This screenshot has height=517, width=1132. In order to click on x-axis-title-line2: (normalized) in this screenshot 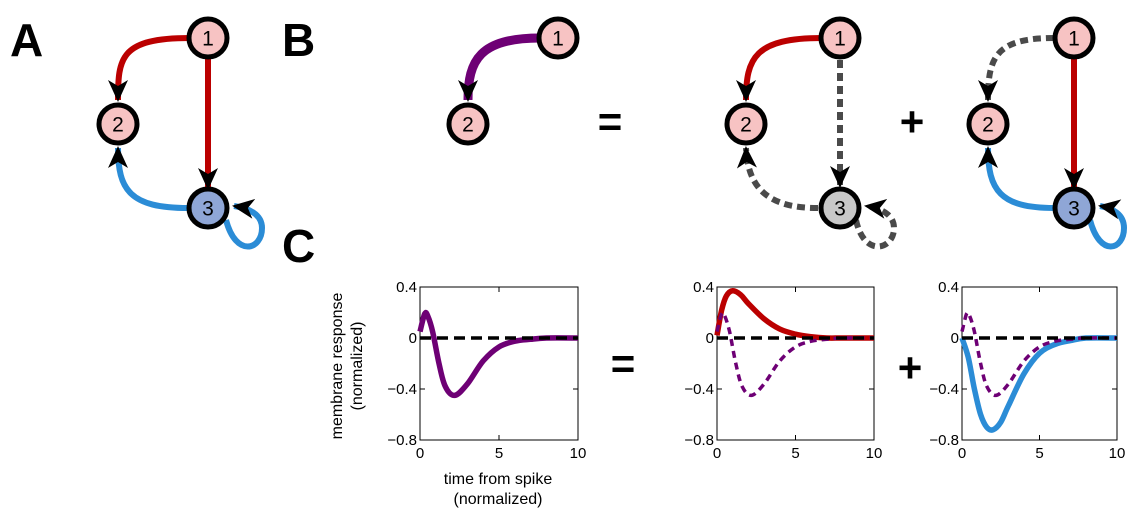, I will do `click(498, 499)`.